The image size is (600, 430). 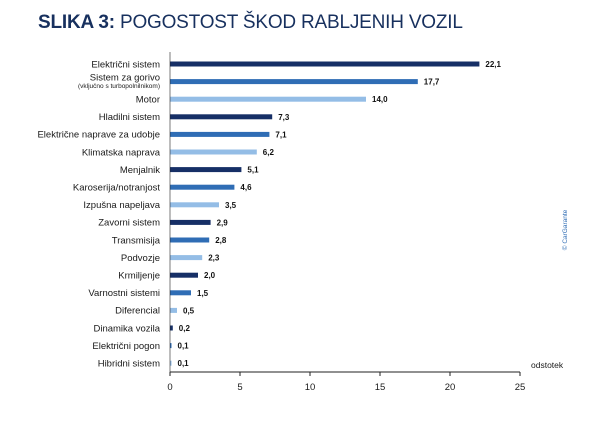 I want to click on x-tick-label: 25, so click(x=520, y=387).